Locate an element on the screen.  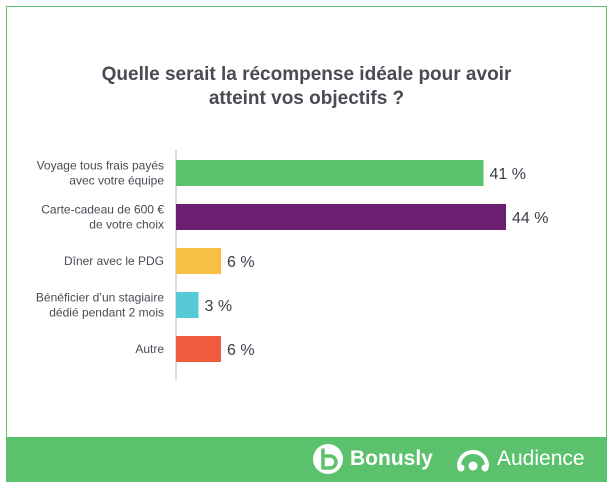
category-label: Voyage tous frais payés is located at coordinates (100, 166).